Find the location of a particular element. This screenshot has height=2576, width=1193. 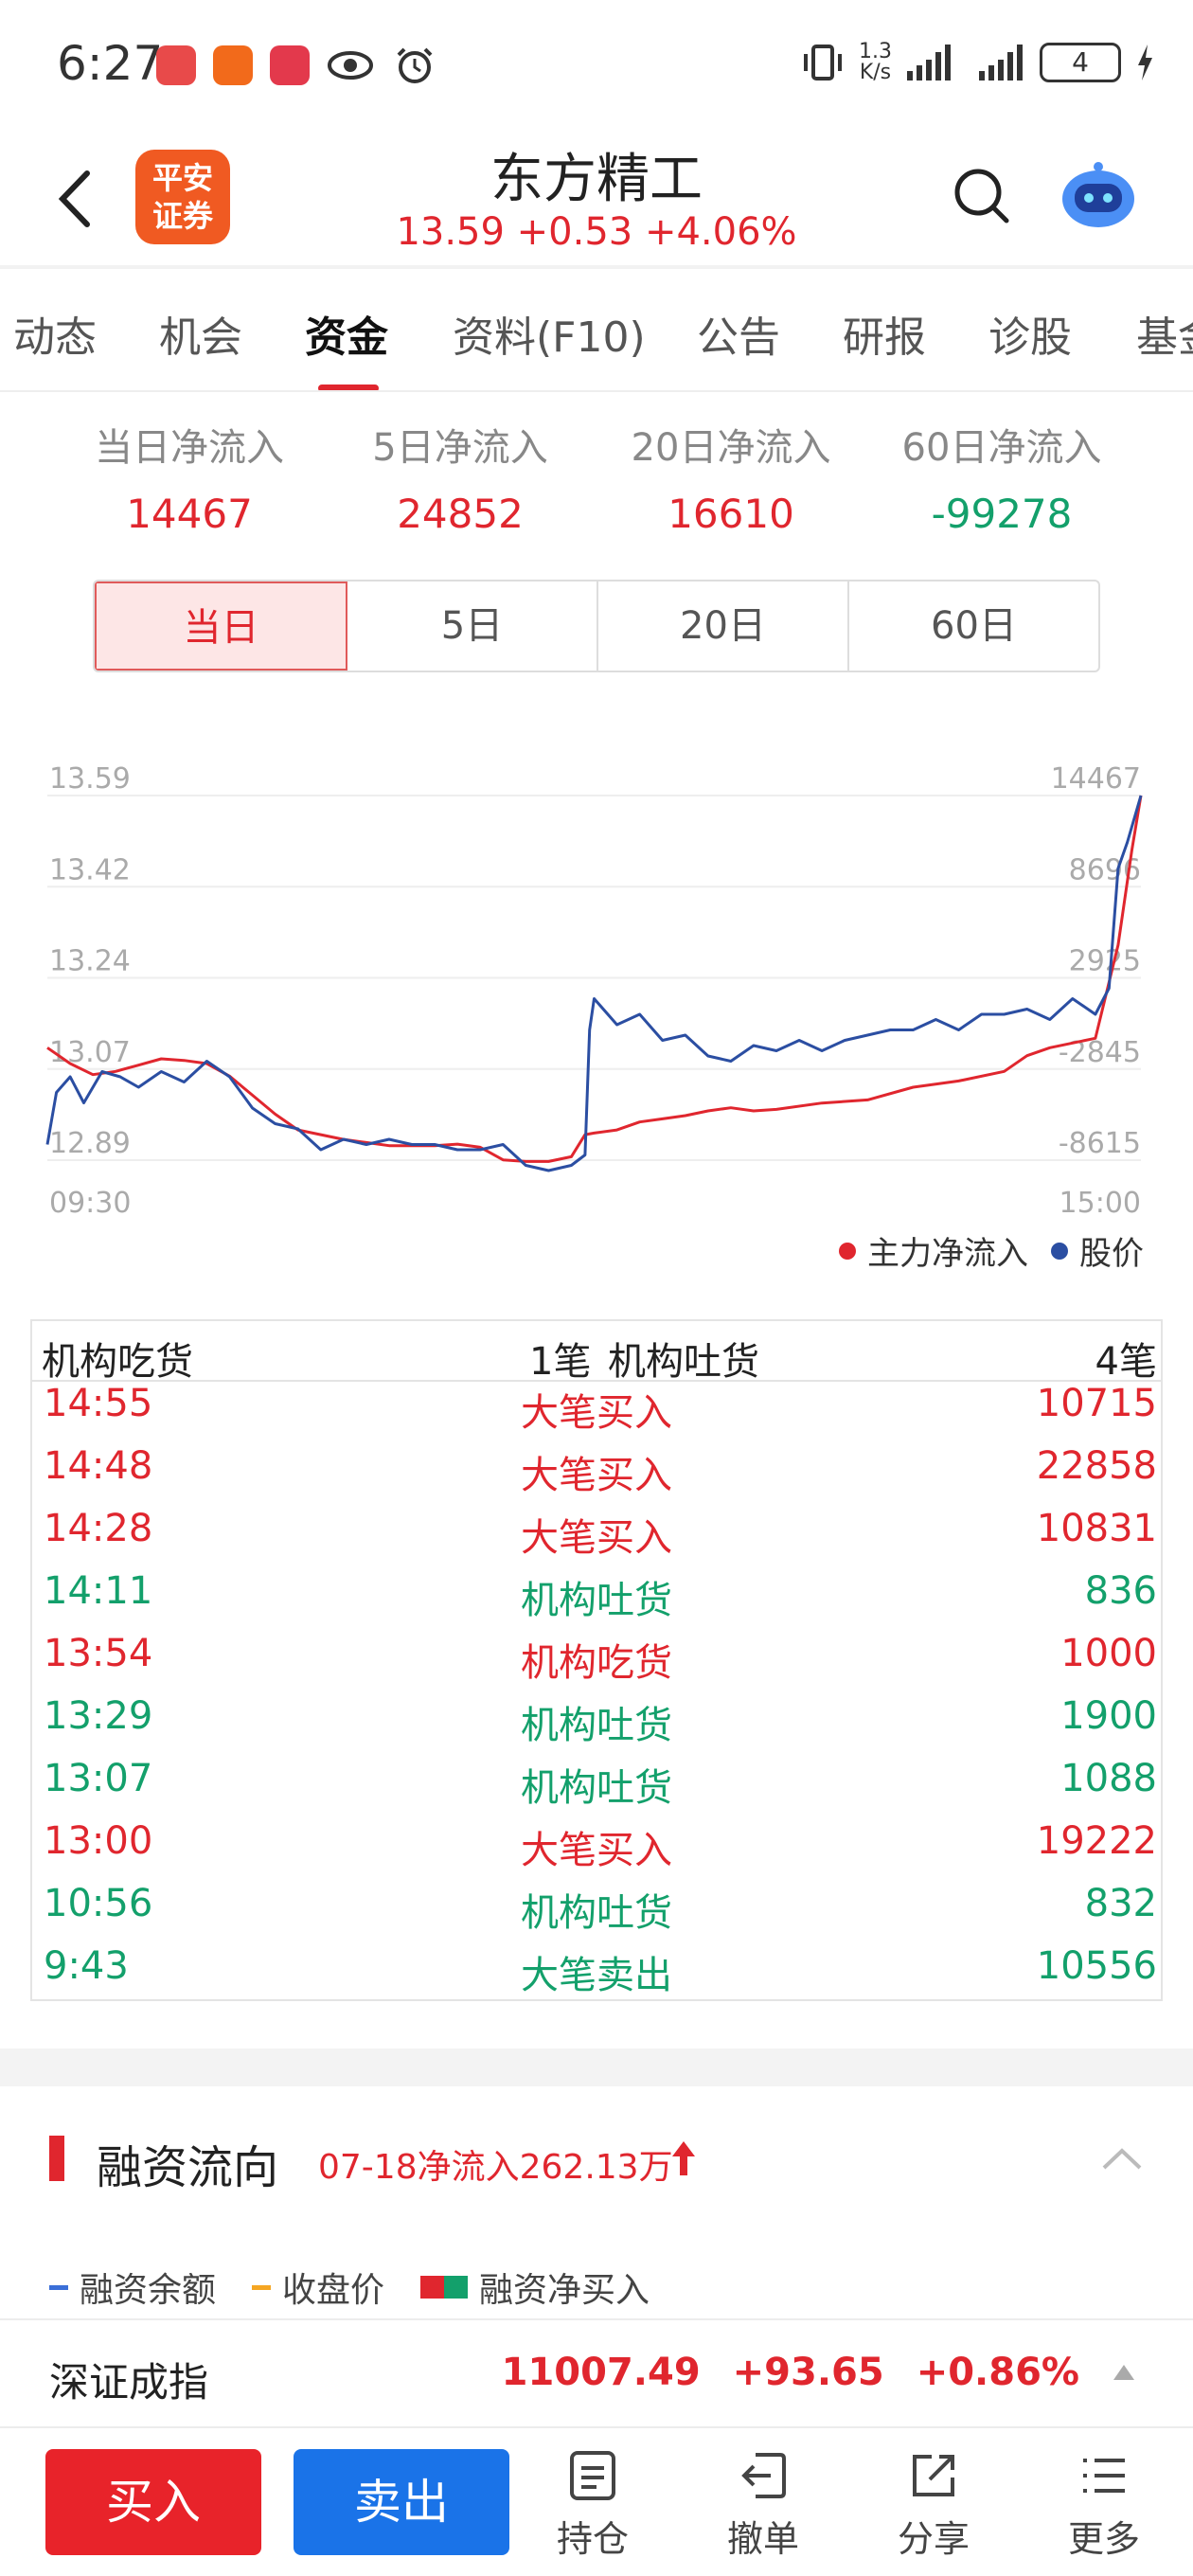

legend-main-flow: 主力净流入 is located at coordinates (947, 1254).